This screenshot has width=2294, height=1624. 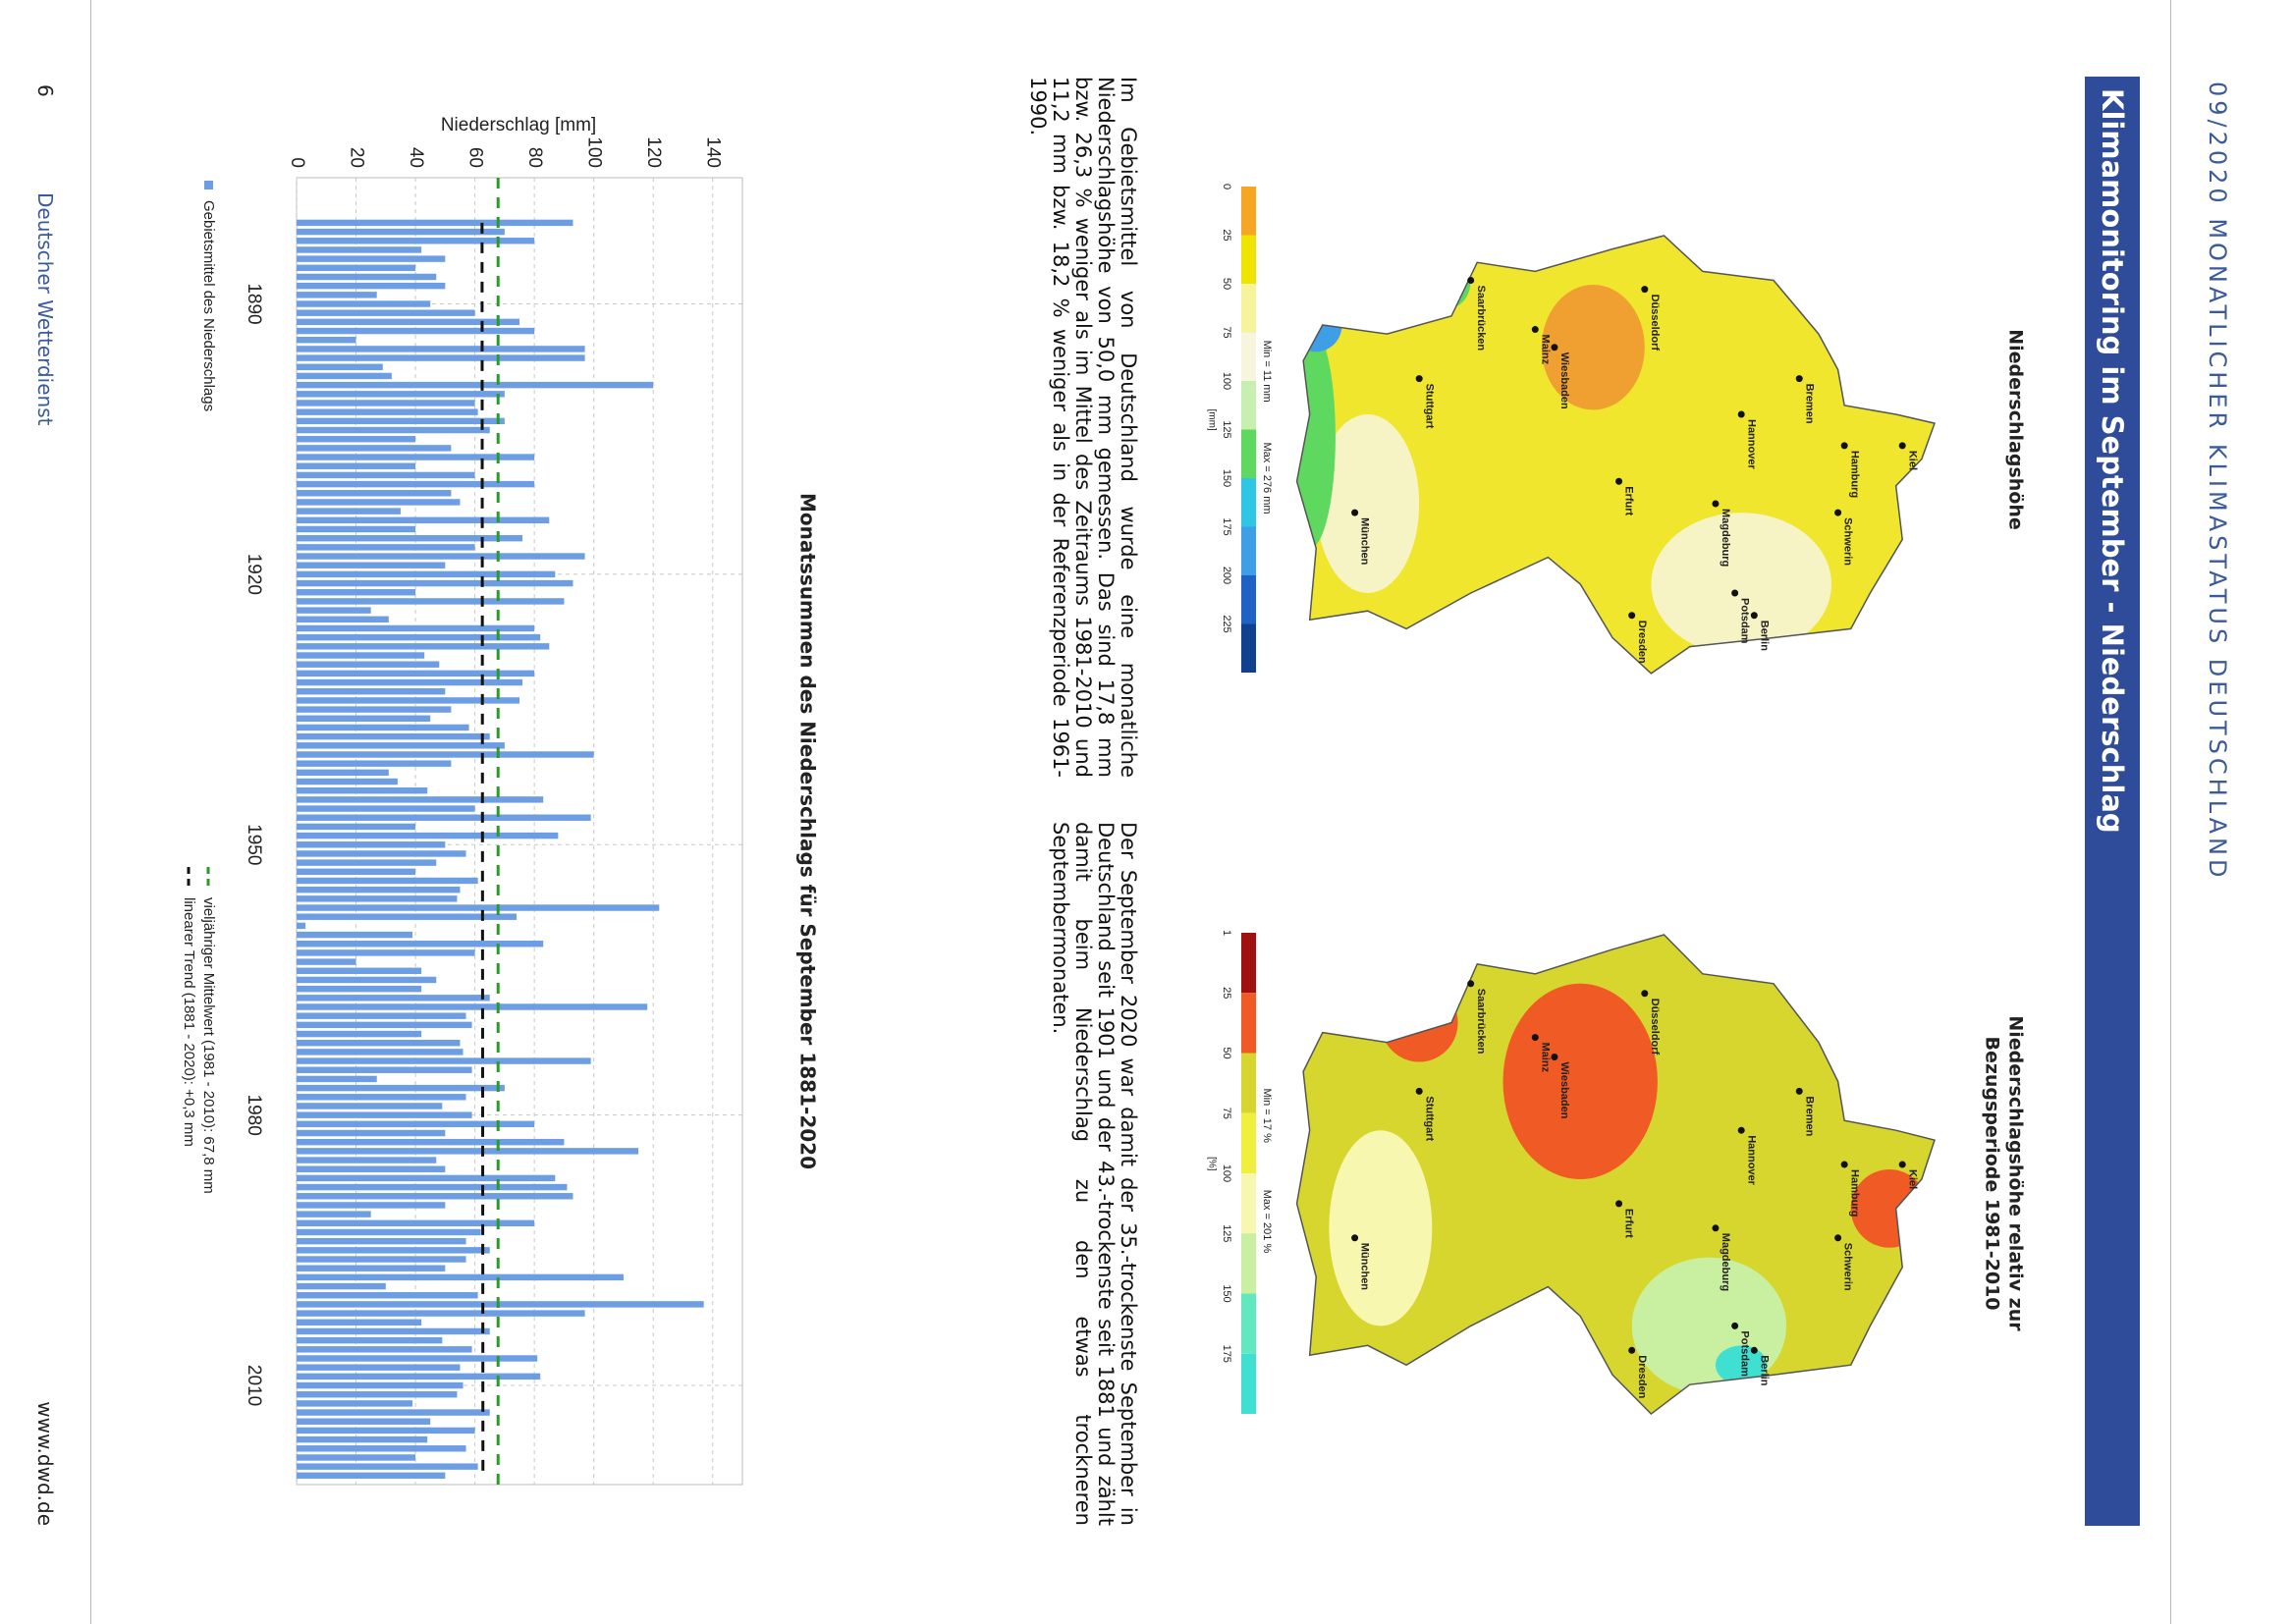 I want to click on city-label: Hannover, so click(x=1751, y=444).